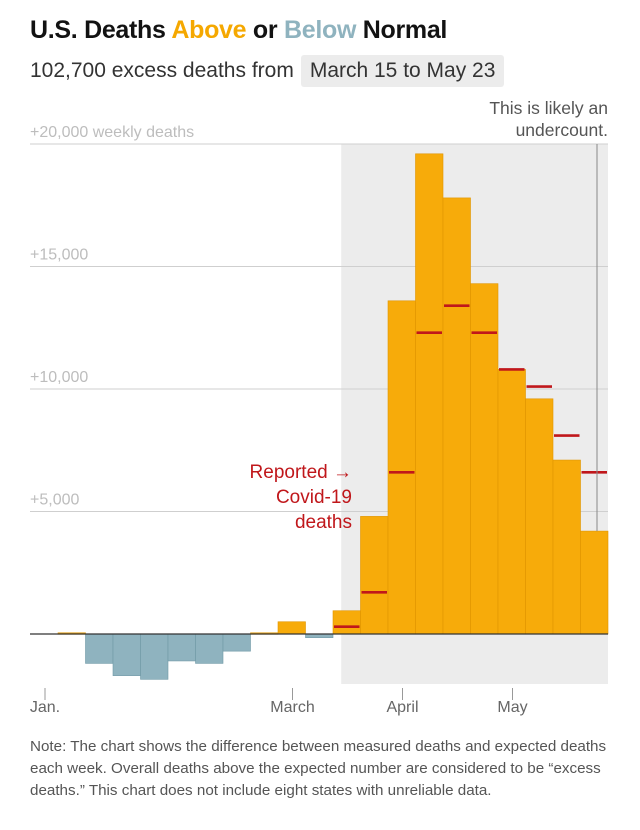  I want to click on reported-annotation-line2: Covid-19, so click(314, 497).